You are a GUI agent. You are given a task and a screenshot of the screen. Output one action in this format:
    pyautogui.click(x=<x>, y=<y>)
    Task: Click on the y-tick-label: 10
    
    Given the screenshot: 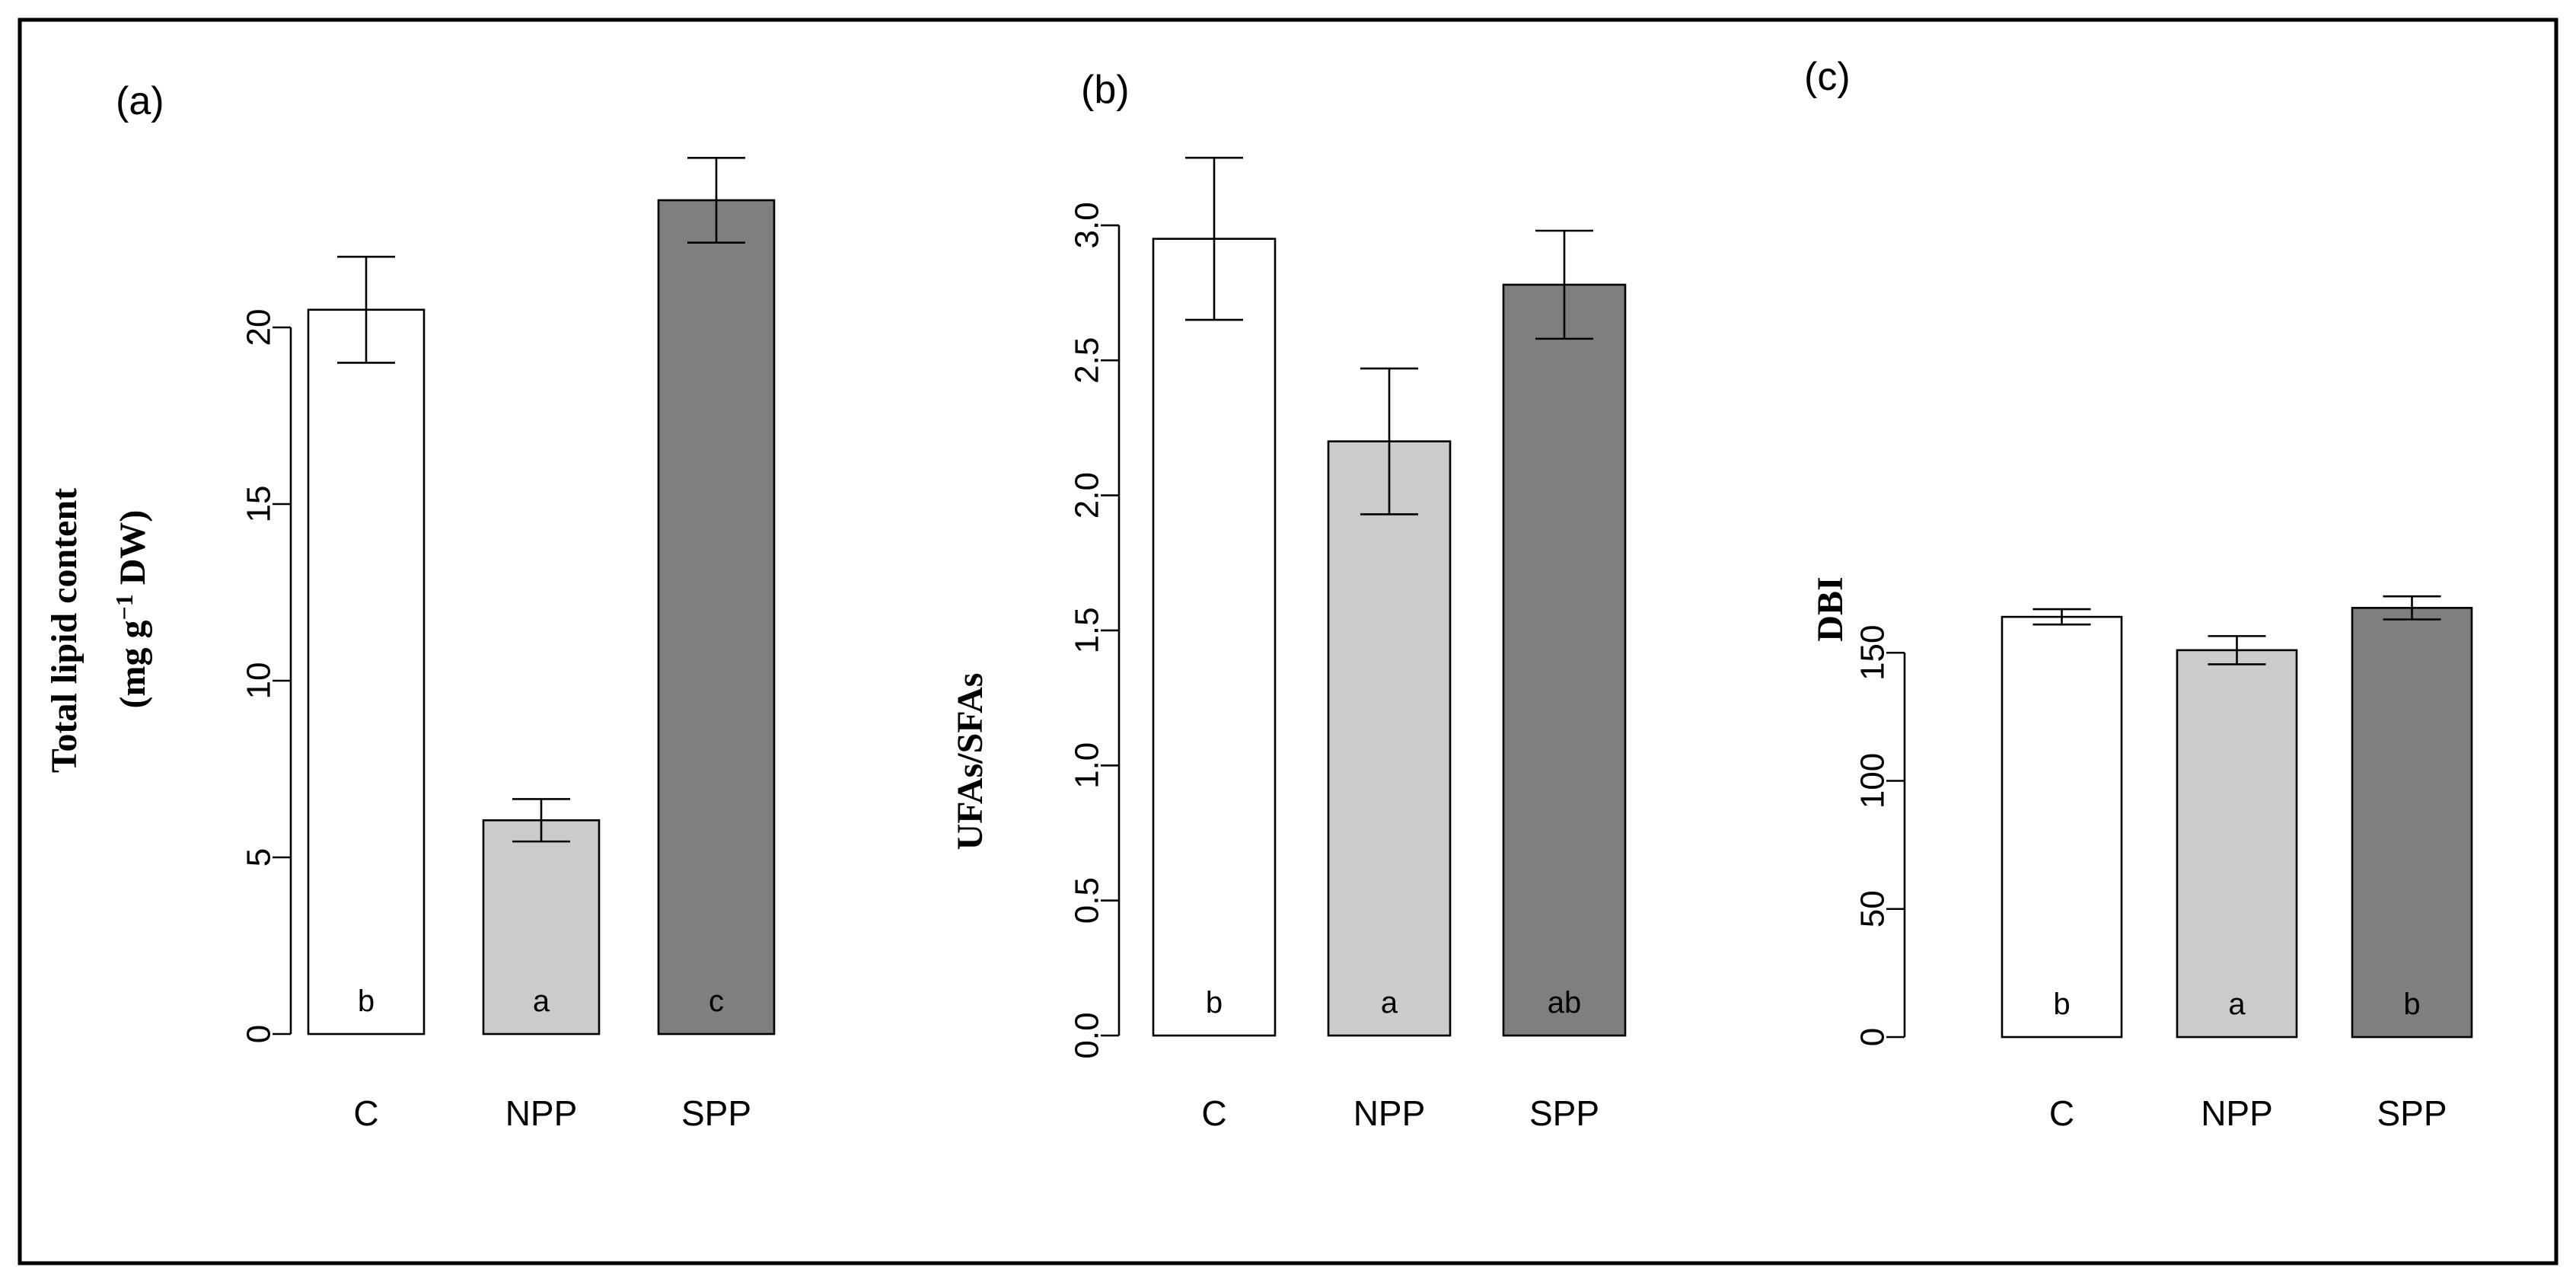 What is the action you would take?
    pyautogui.click(x=259, y=681)
    